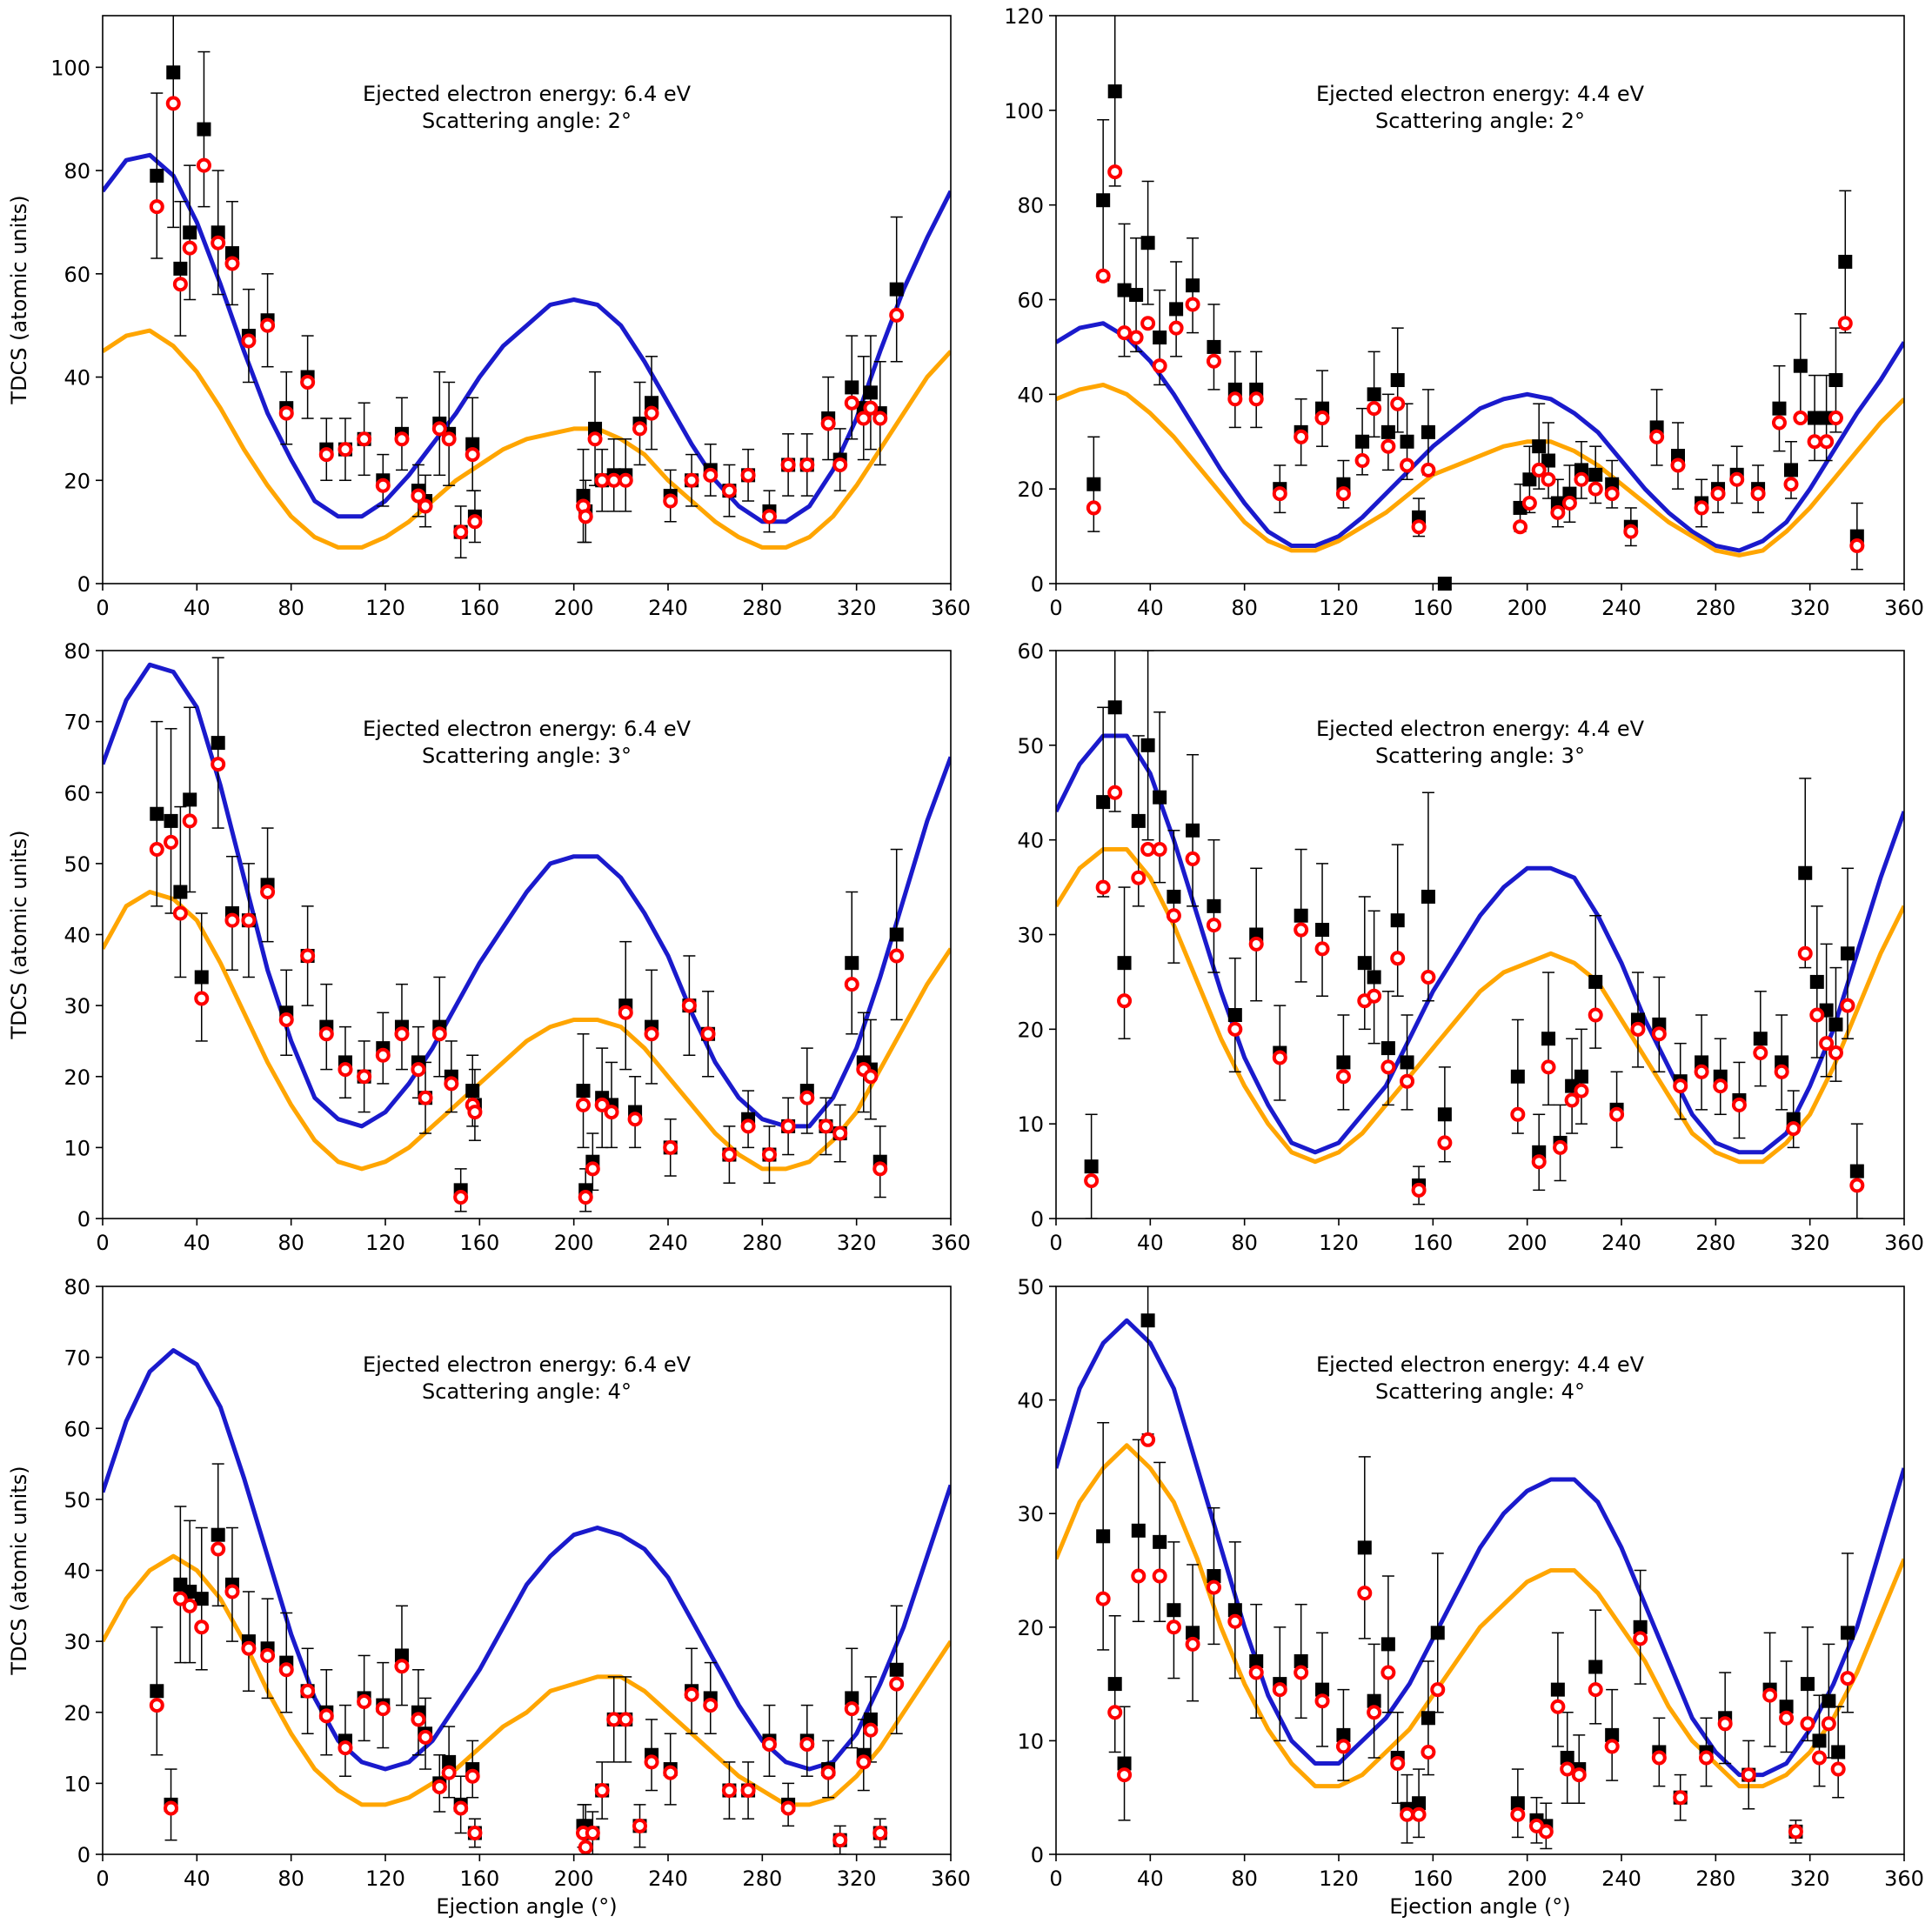 This screenshot has width=1932, height=1930. Describe the element at coordinates (1479, 1906) in the screenshot. I see `x-axis-label: Ejection angle (°)` at that location.